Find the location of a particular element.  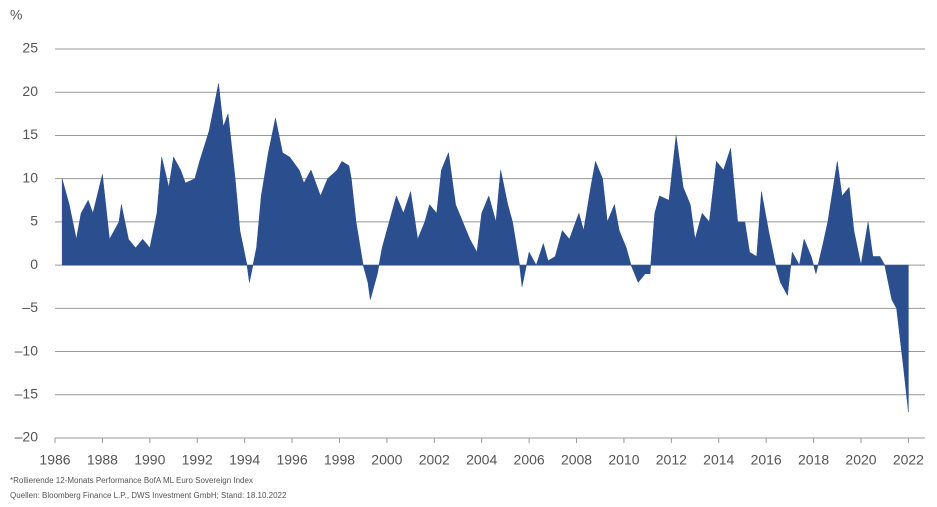

y-tick-label: –20 is located at coordinates (27, 437).